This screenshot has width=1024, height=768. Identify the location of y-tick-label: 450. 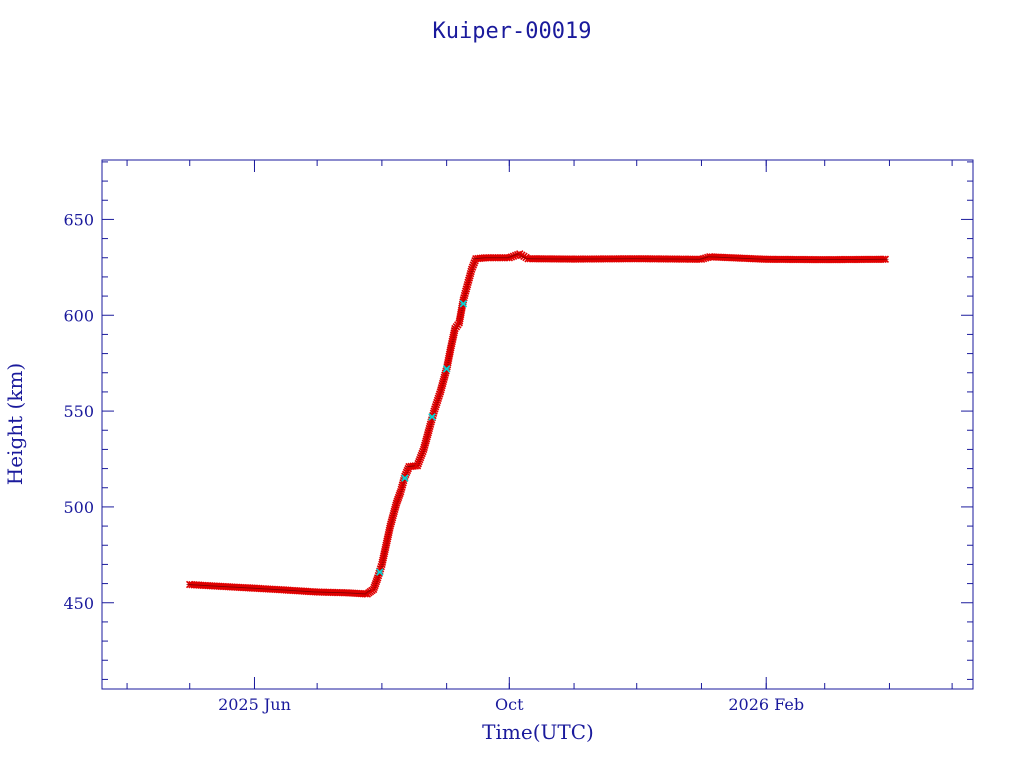
(78, 603).